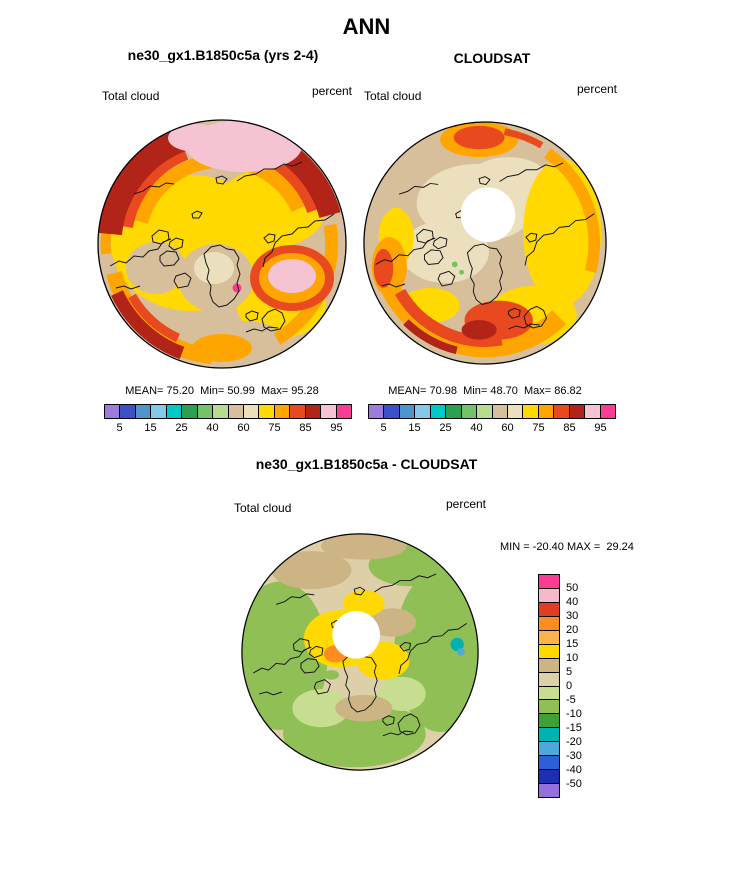  Describe the element at coordinates (485, 391) in the screenshot. I see `obs-stats-line: MEAN= 70.98 Min= 48.70 Max= 86.82` at that location.